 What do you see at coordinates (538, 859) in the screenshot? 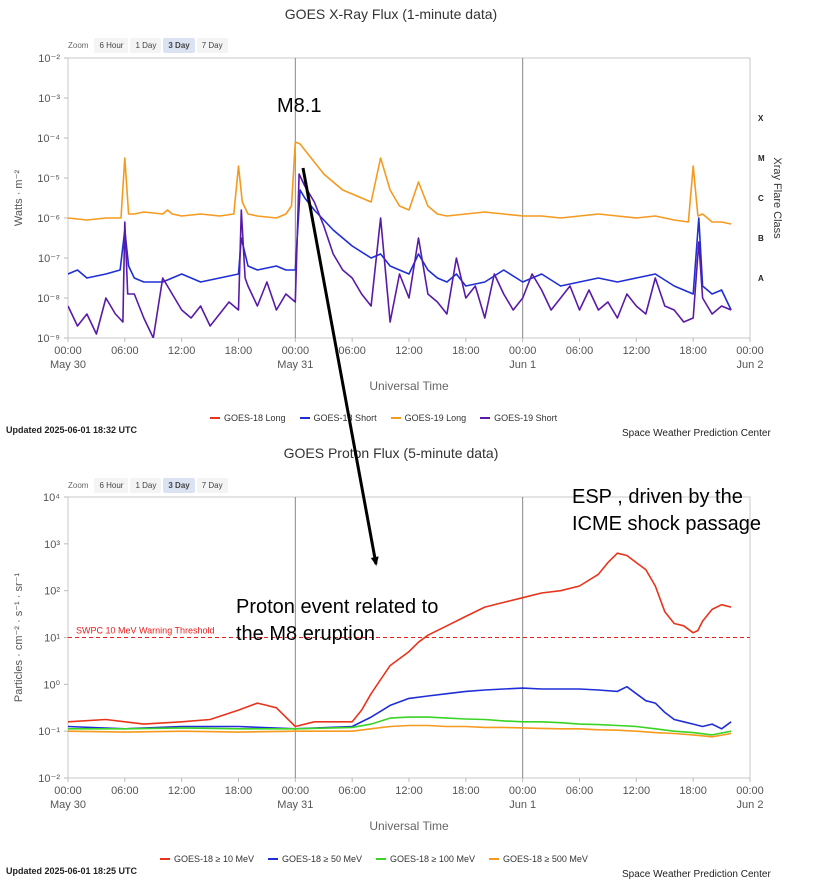
I see `legend-p500: GOES-18 ≥ 500 MeV` at bounding box center [538, 859].